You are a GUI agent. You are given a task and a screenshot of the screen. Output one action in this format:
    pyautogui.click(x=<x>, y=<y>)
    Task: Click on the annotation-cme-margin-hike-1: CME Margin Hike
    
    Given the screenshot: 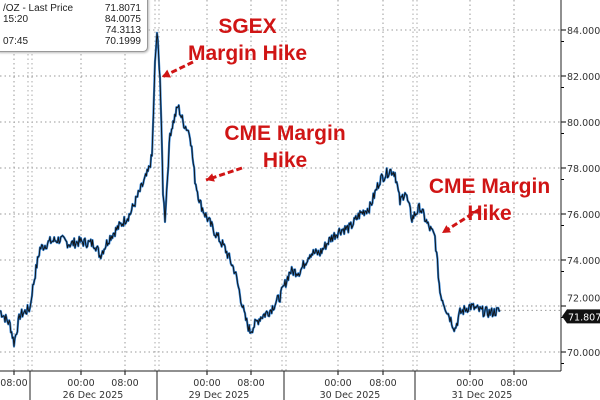 What is the action you would take?
    pyautogui.click(x=285, y=147)
    